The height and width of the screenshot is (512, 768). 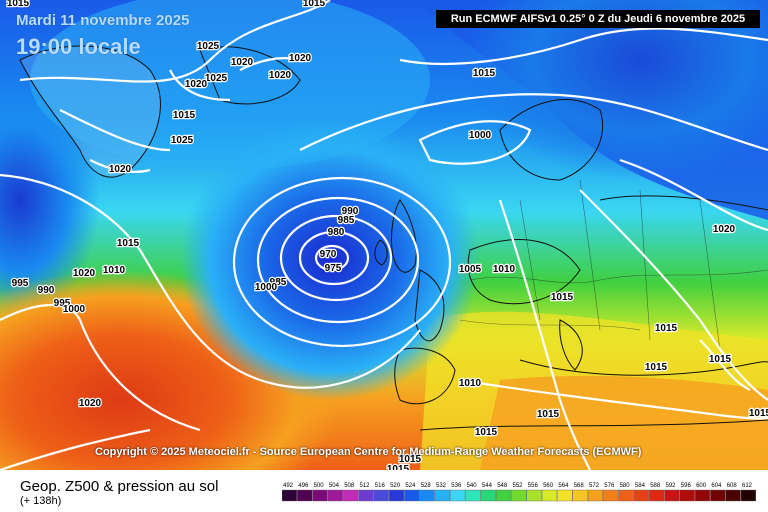 What do you see at coordinates (50, 200) in the screenshot?
I see `west-low-area` at bounding box center [50, 200].